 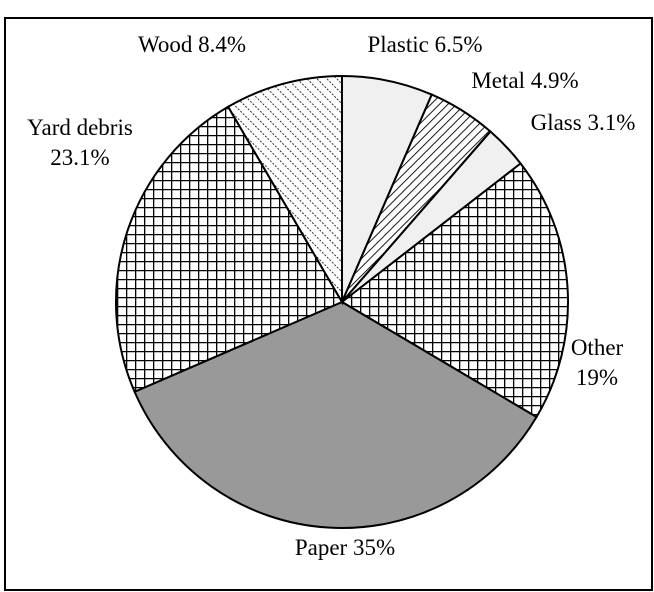 I want to click on slice-value: 3.1%, so click(x=611, y=122).